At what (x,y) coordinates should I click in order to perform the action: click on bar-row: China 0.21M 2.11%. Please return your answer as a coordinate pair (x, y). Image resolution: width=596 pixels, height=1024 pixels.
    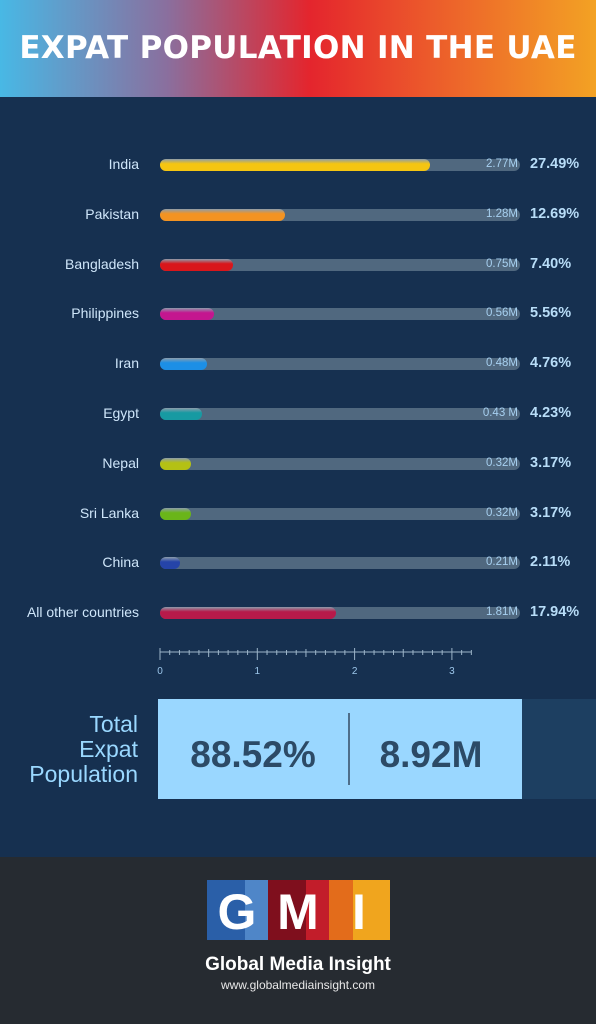
    Looking at the image, I should click on (298, 563).